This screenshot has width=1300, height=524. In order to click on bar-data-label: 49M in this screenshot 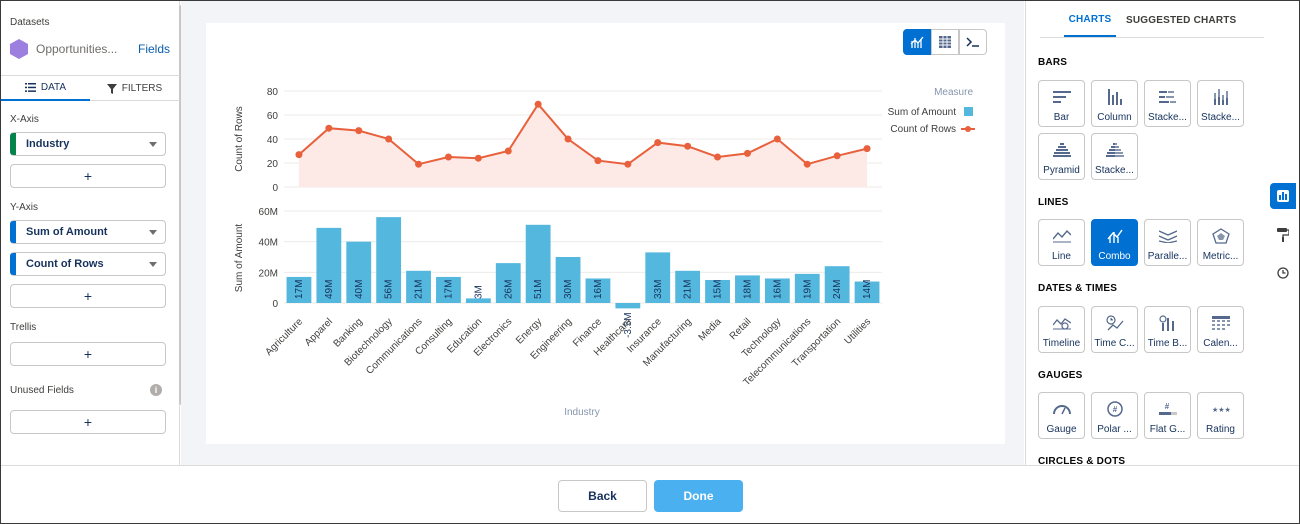, I will do `click(329, 289)`.